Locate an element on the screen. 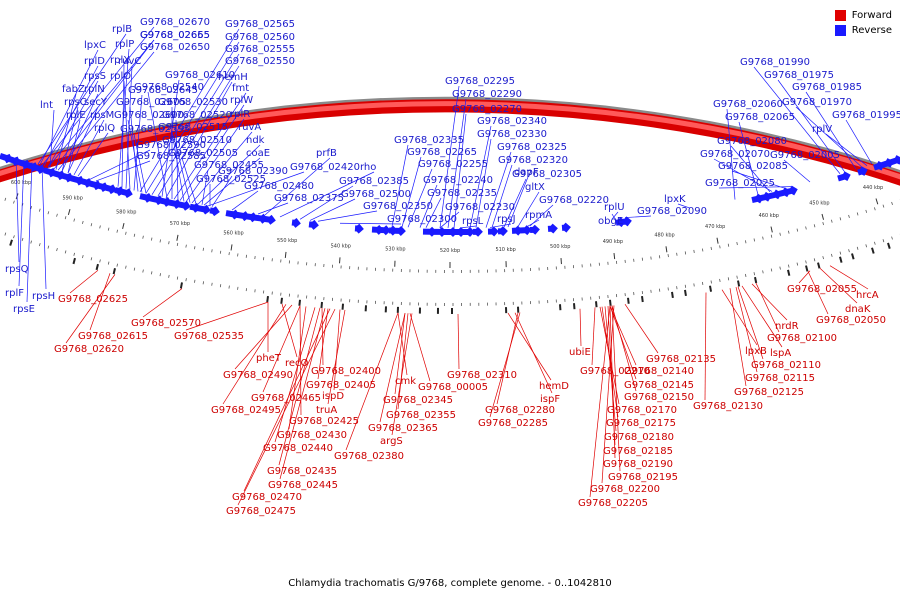  forward-gene-label: pheT is located at coordinates (269, 358).